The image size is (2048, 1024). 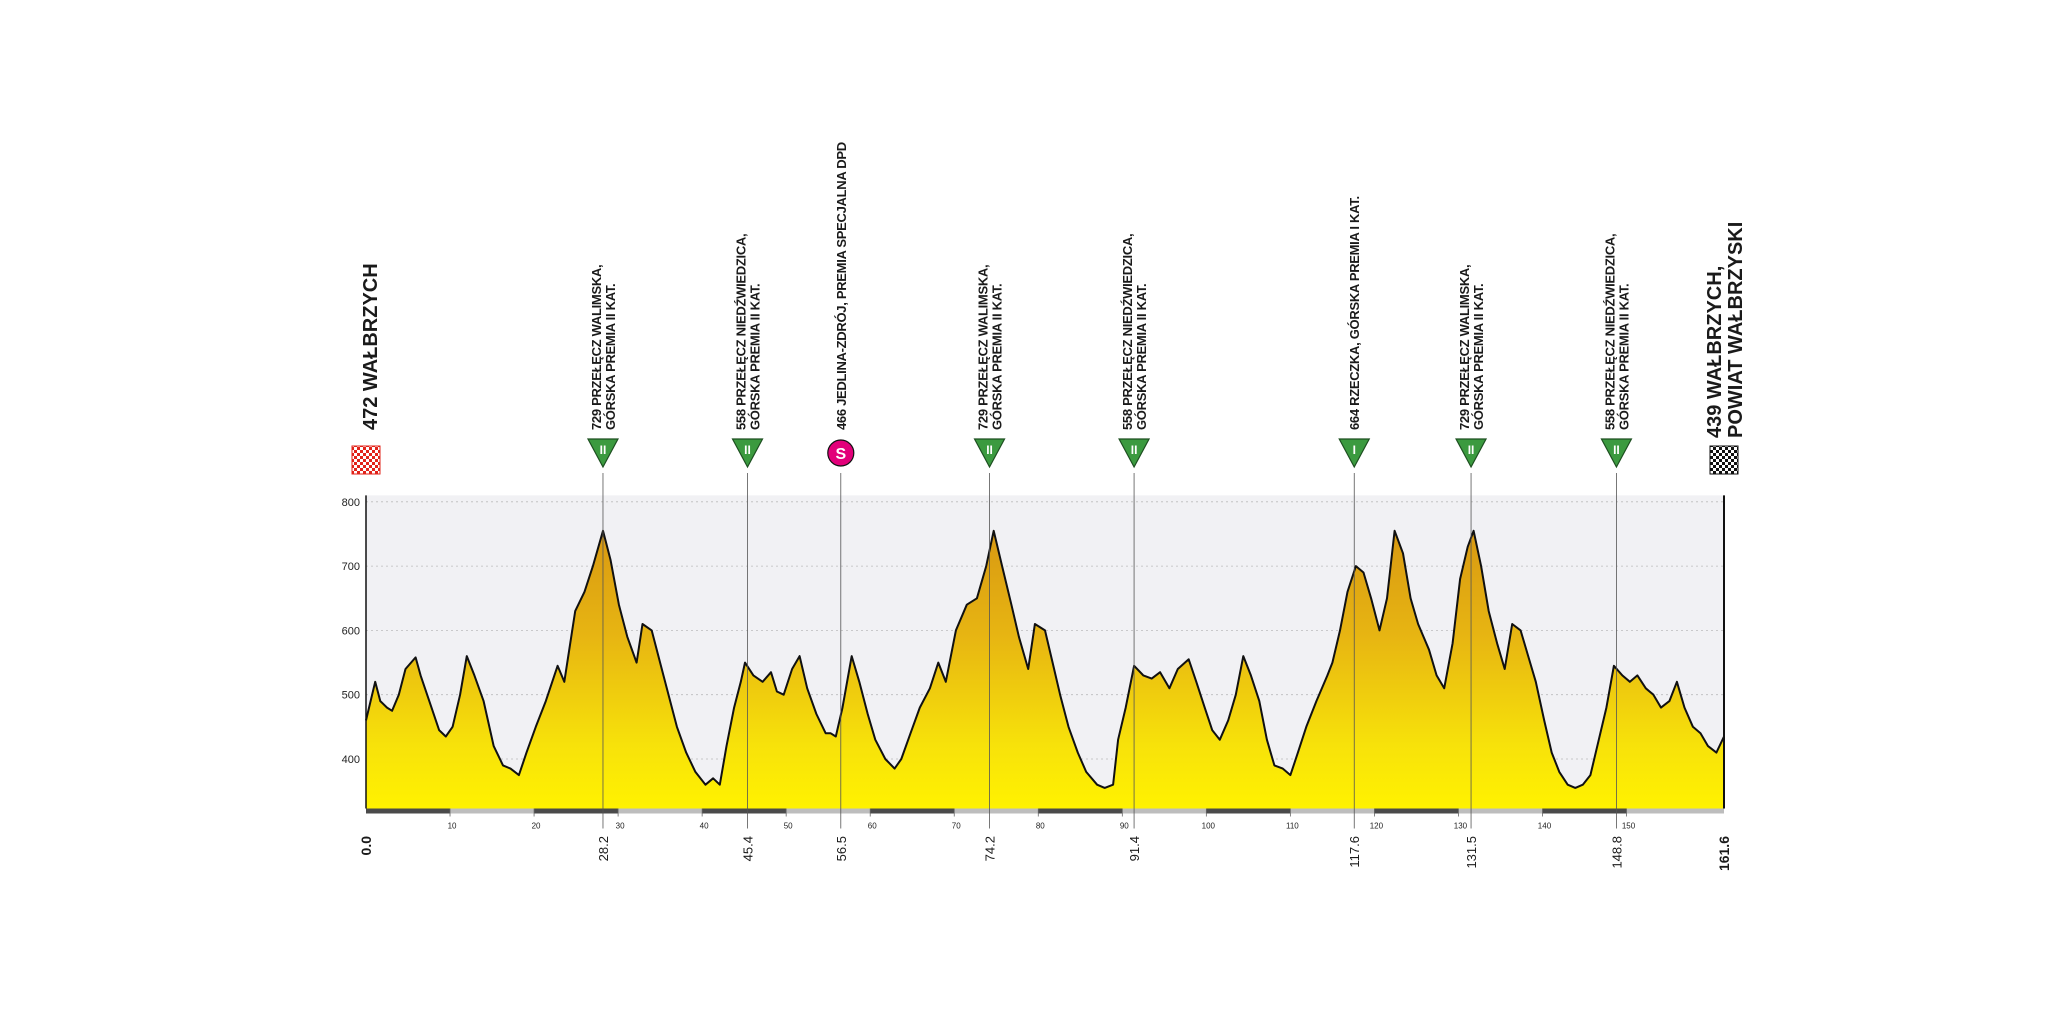 I want to click on x-tick-label: 90, so click(x=1124, y=826).